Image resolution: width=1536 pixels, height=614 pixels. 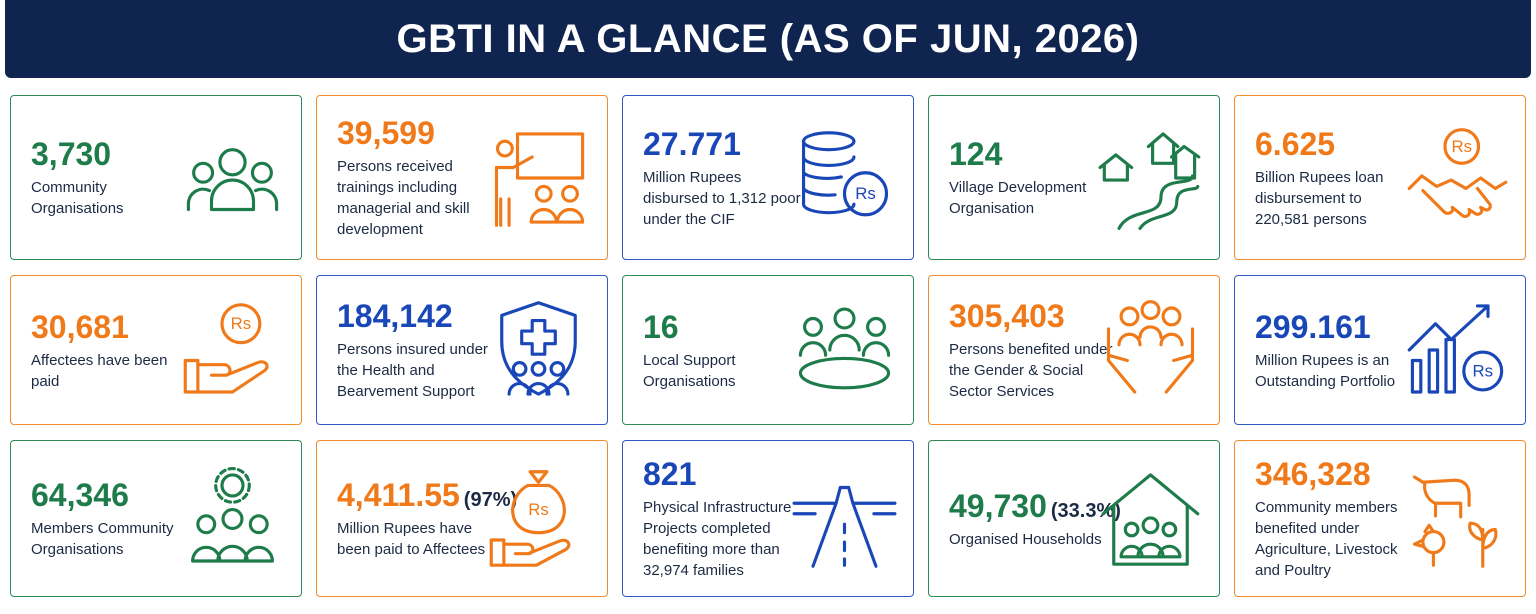 I want to click on stat-card: 124 Village Development Organisation, so click(x=1074, y=177).